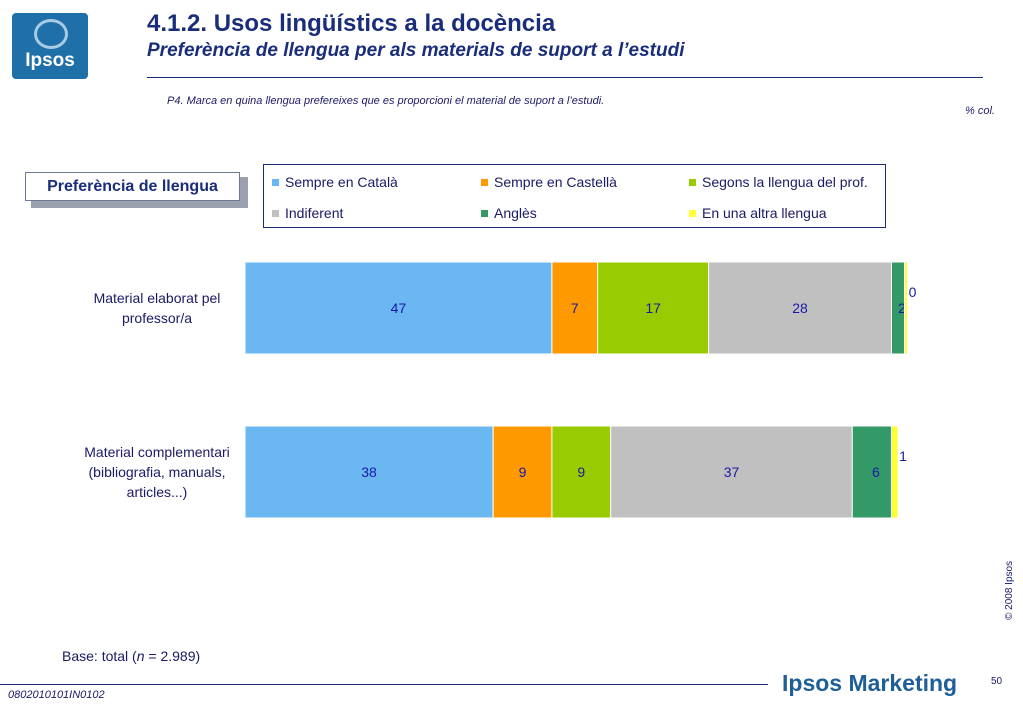 The width and height of the screenshot is (1023, 708). What do you see at coordinates (555, 182) in the screenshot?
I see `legend-label: Sempre en Castellà` at bounding box center [555, 182].